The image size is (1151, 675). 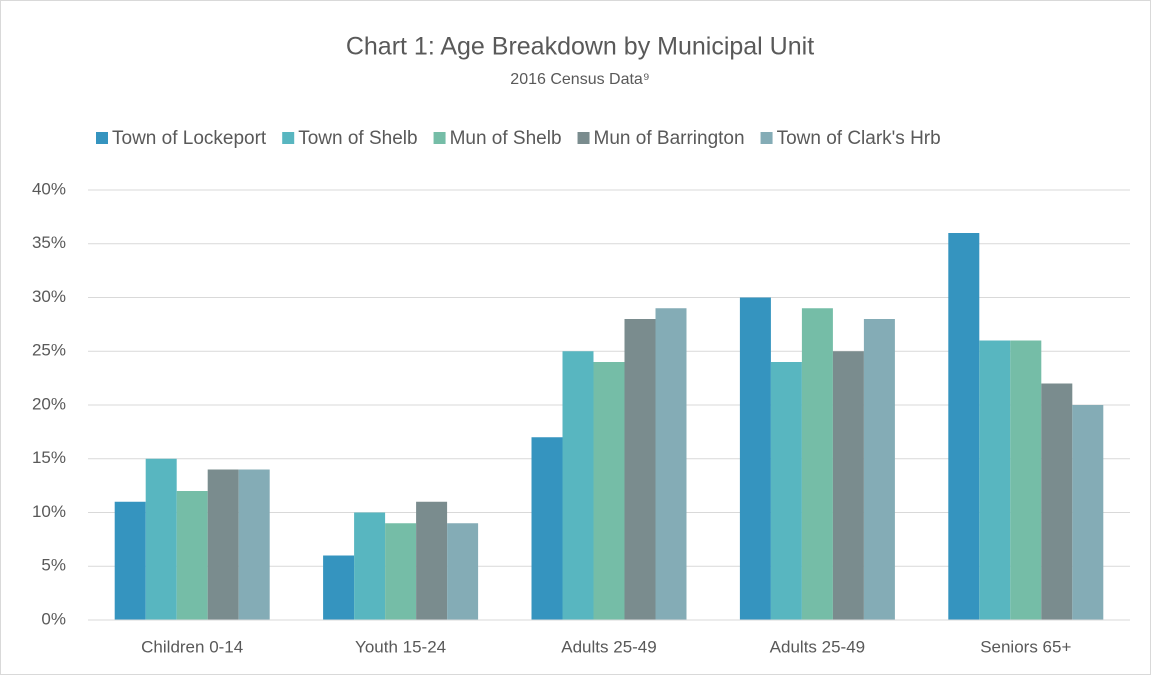 I want to click on legend-label: Town of Clark's Hrb, so click(x=859, y=138).